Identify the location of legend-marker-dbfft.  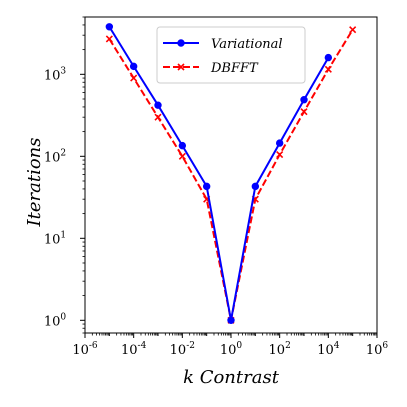
(181, 67).